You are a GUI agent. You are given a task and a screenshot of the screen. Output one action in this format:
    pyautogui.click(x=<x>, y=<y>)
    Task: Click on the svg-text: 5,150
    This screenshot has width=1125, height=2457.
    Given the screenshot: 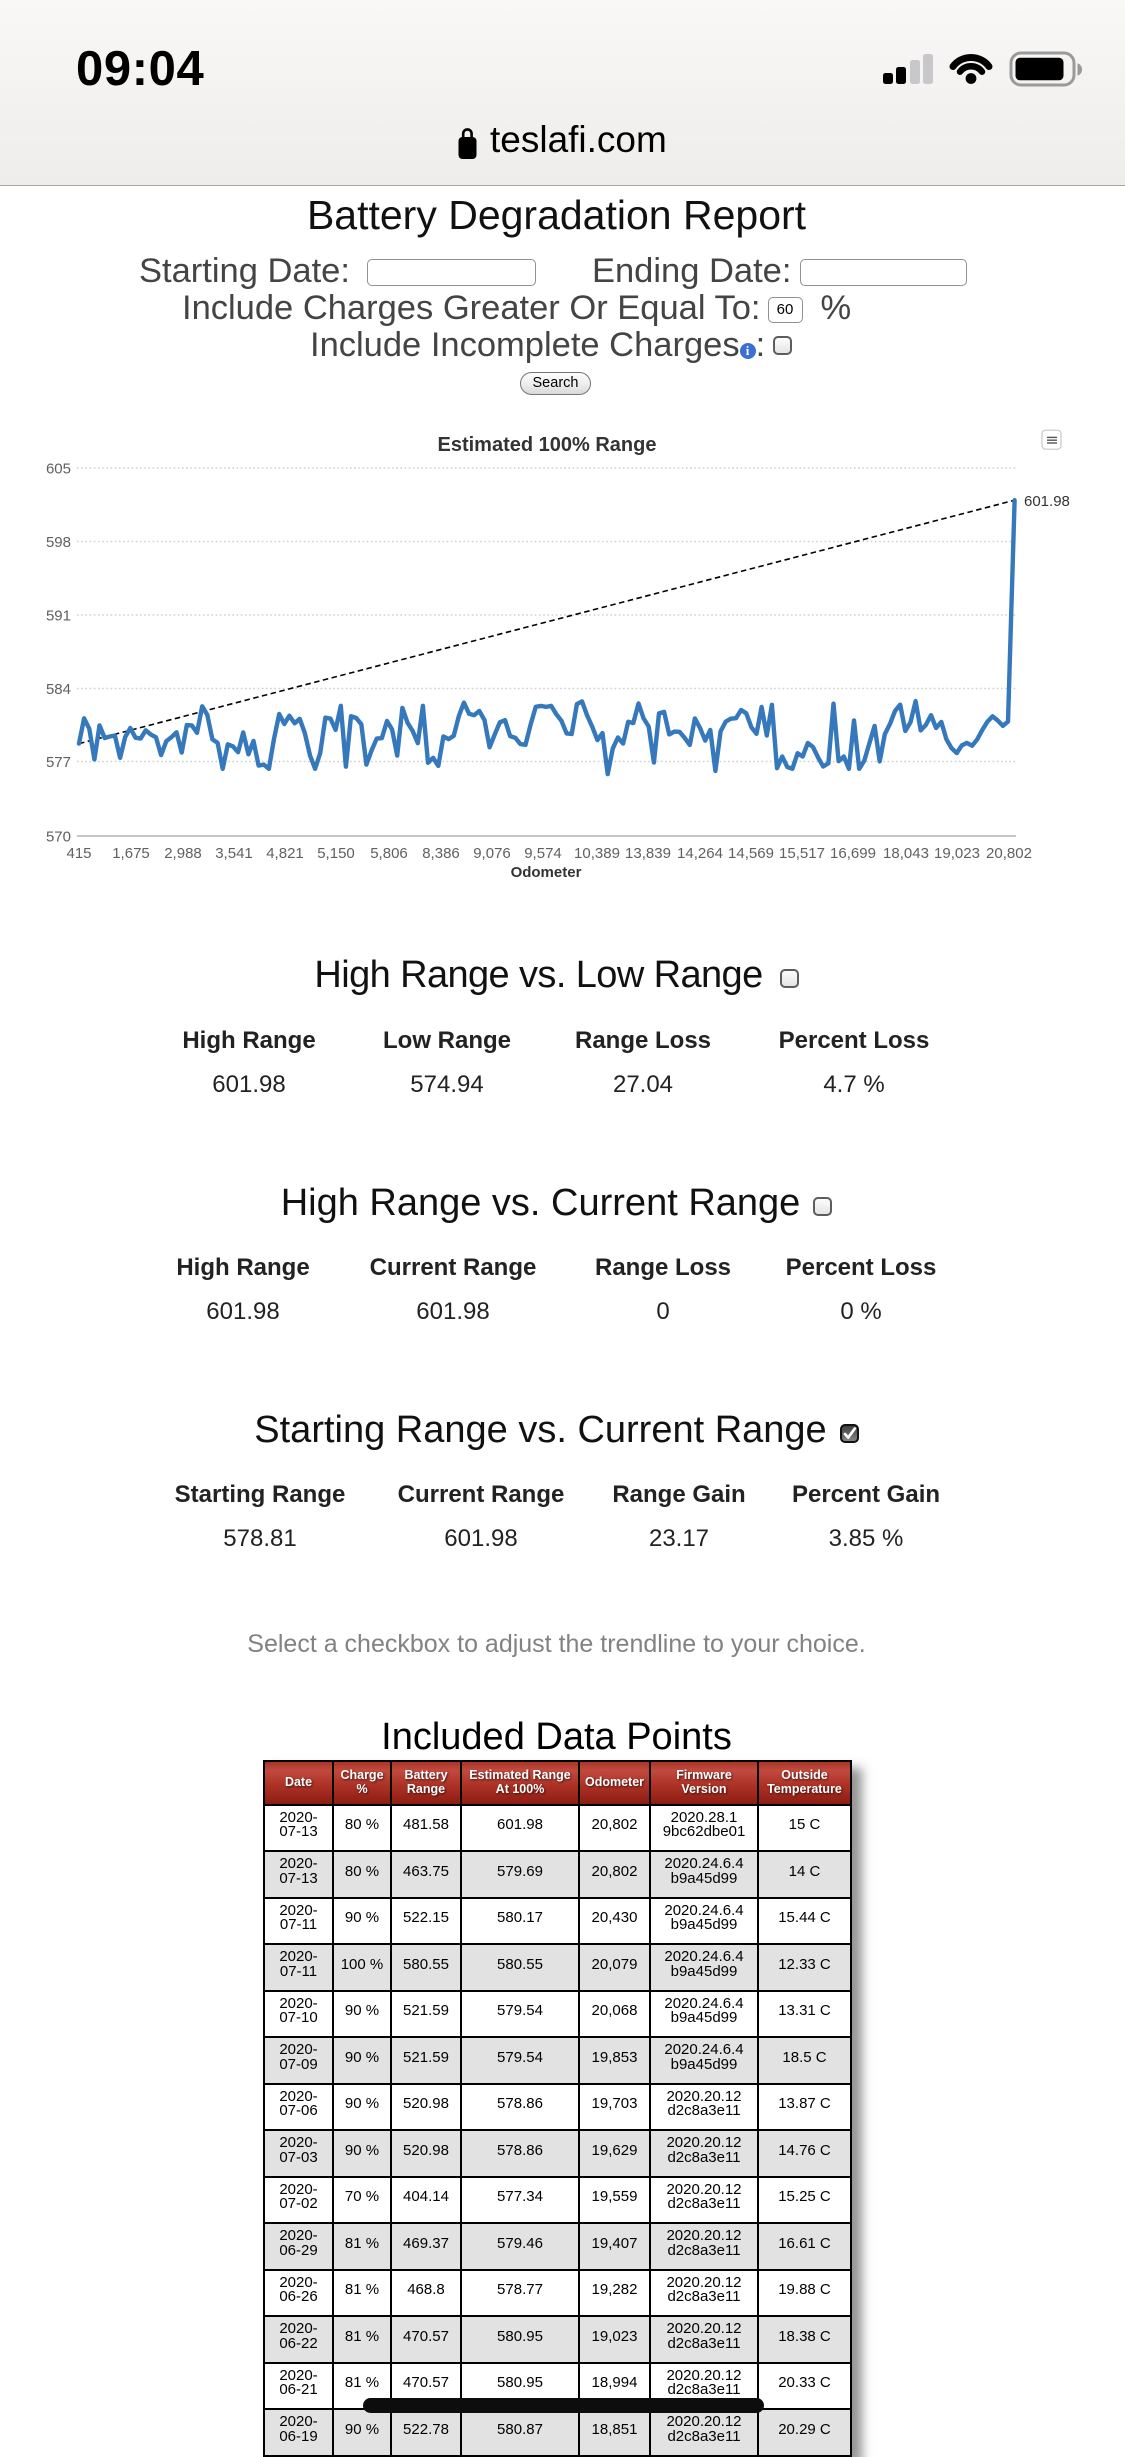 What is the action you would take?
    pyautogui.click(x=336, y=853)
    